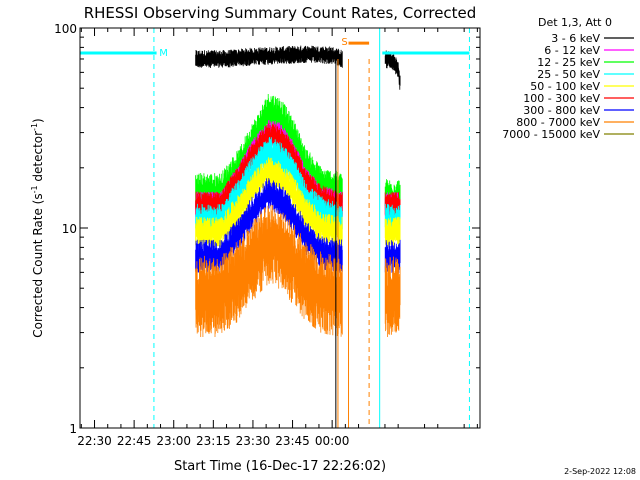 This screenshot has width=640, height=480. I want to click on marker-m-label: M, so click(163, 53).